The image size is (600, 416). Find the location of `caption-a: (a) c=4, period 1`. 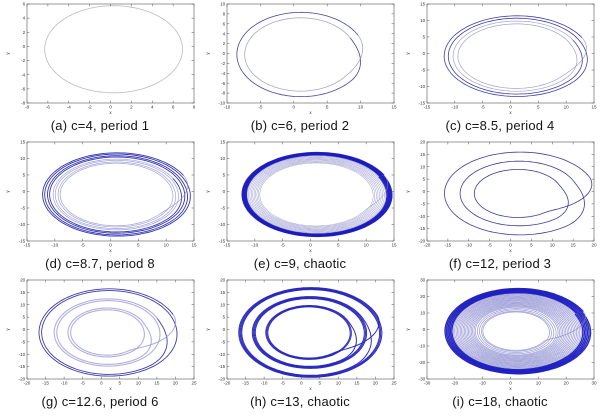

caption-a: (a) c=4, period 1 is located at coordinates (100, 125).